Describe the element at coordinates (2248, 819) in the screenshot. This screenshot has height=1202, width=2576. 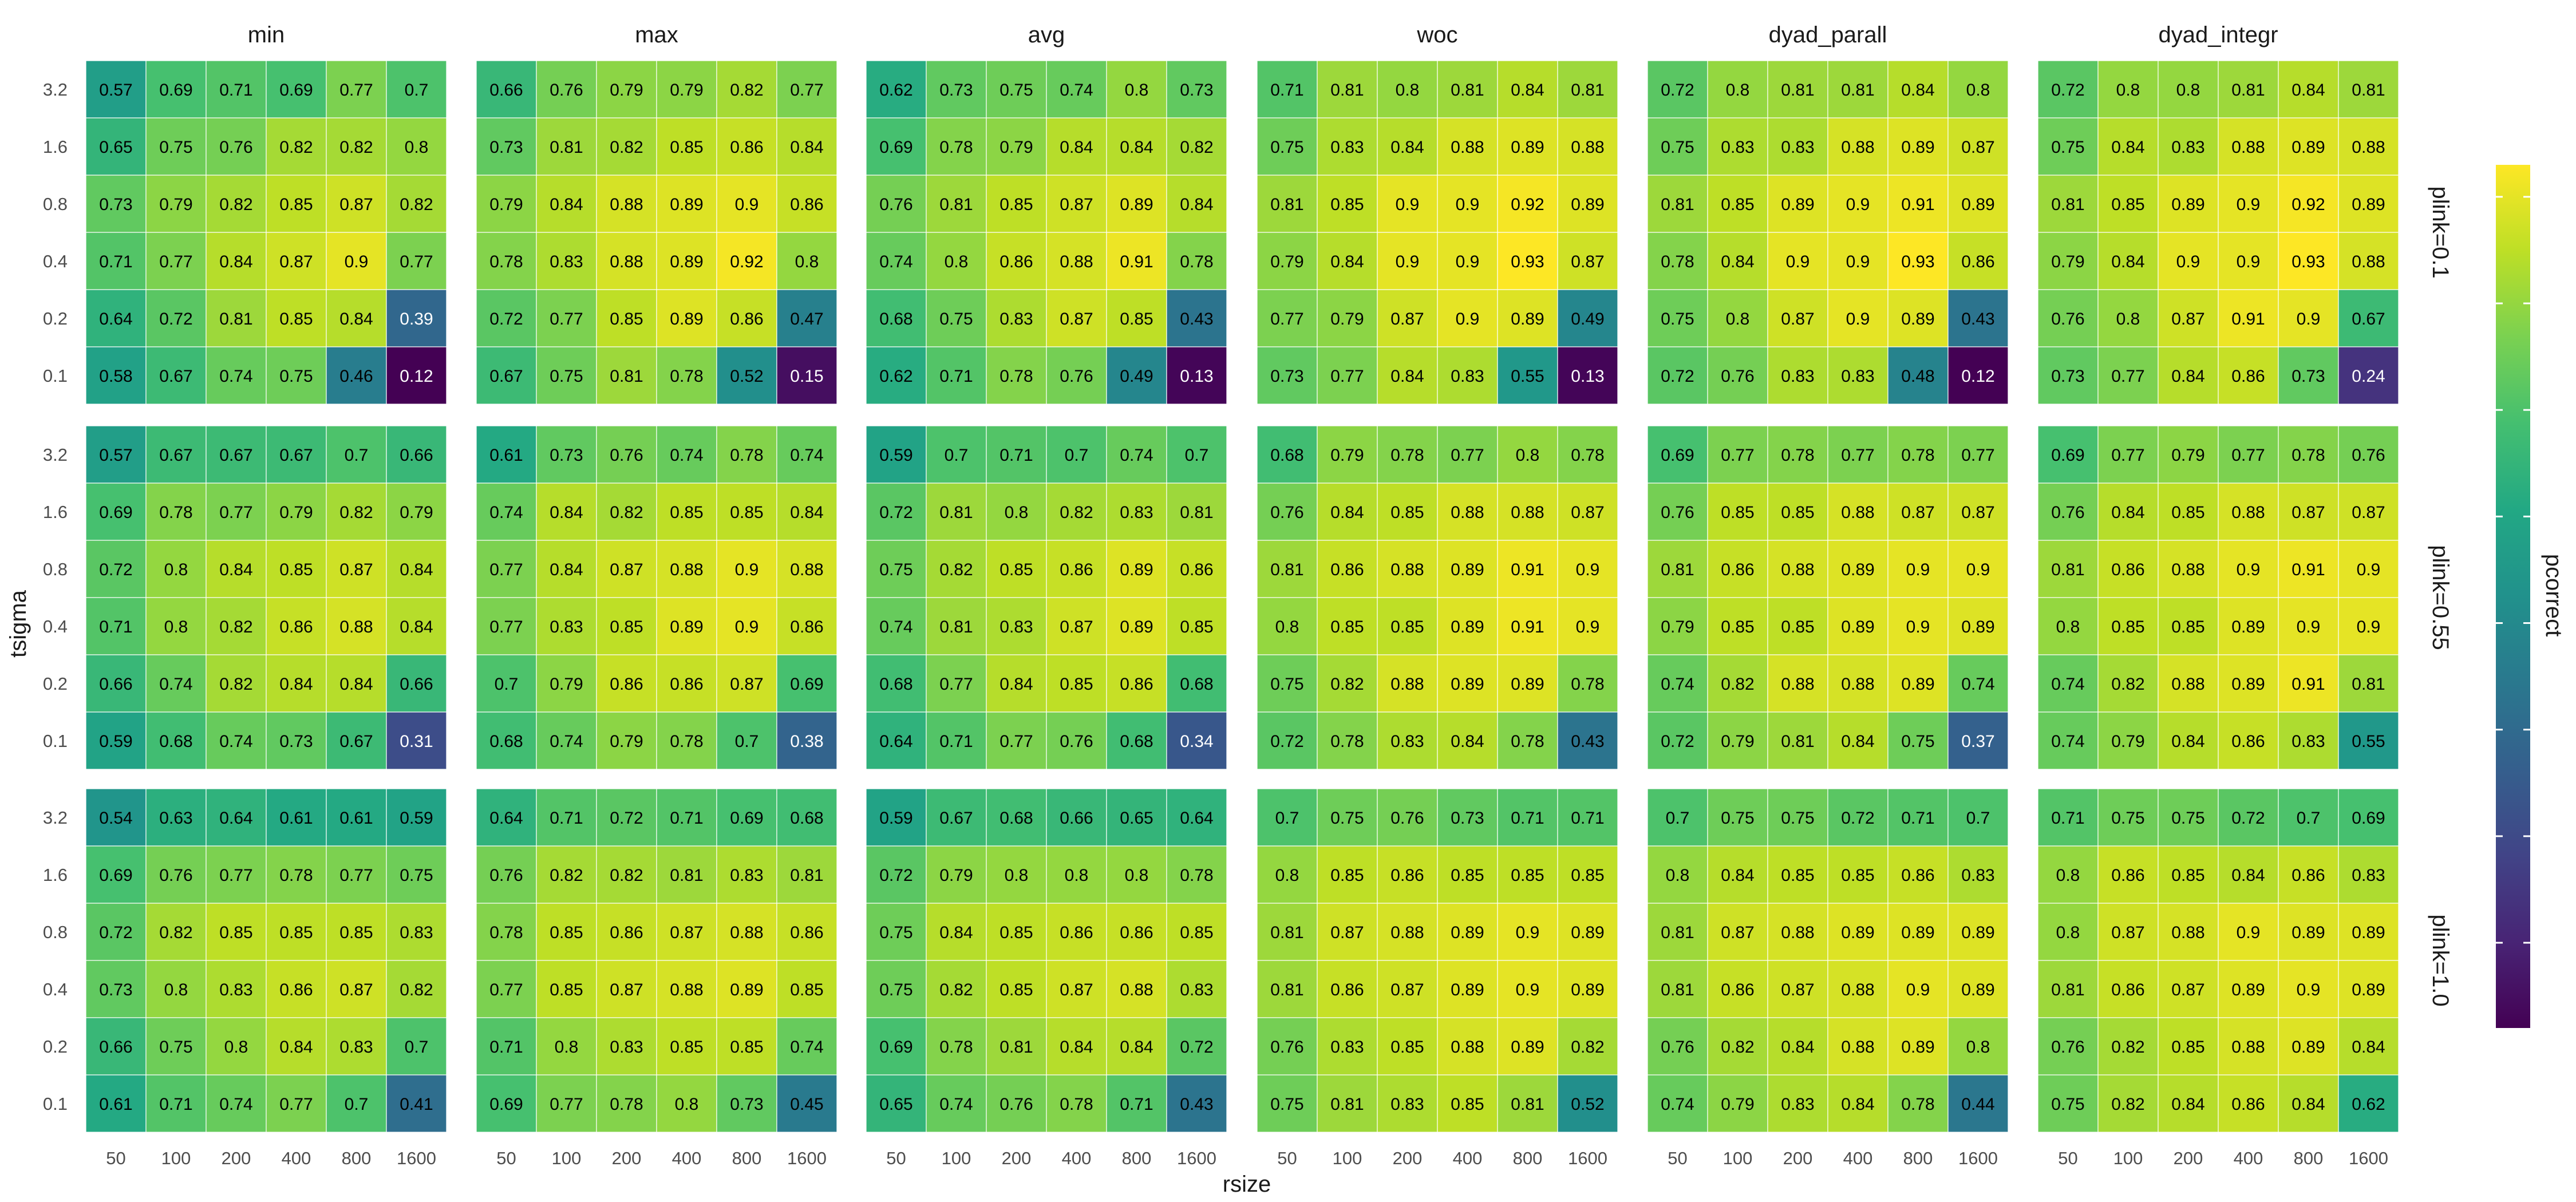
I see `cell-value-label: 0.72` at that location.